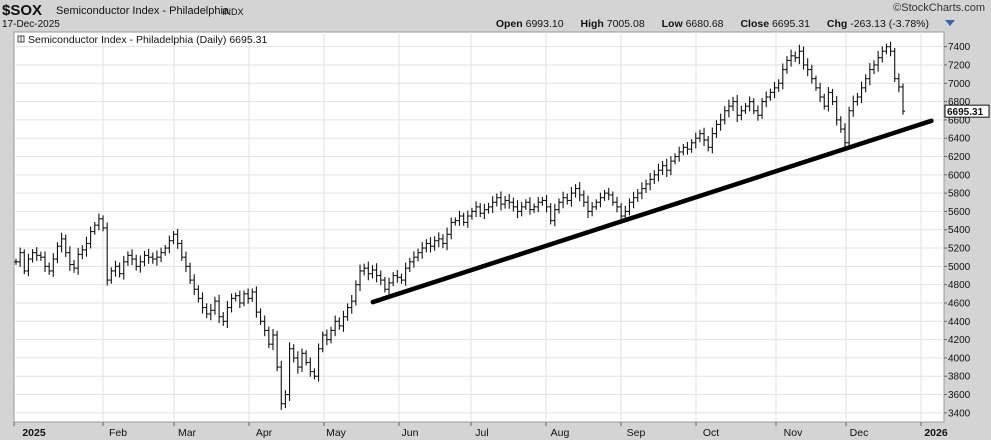  What do you see at coordinates (959, 194) in the screenshot?
I see `y-tick-label: 5800` at bounding box center [959, 194].